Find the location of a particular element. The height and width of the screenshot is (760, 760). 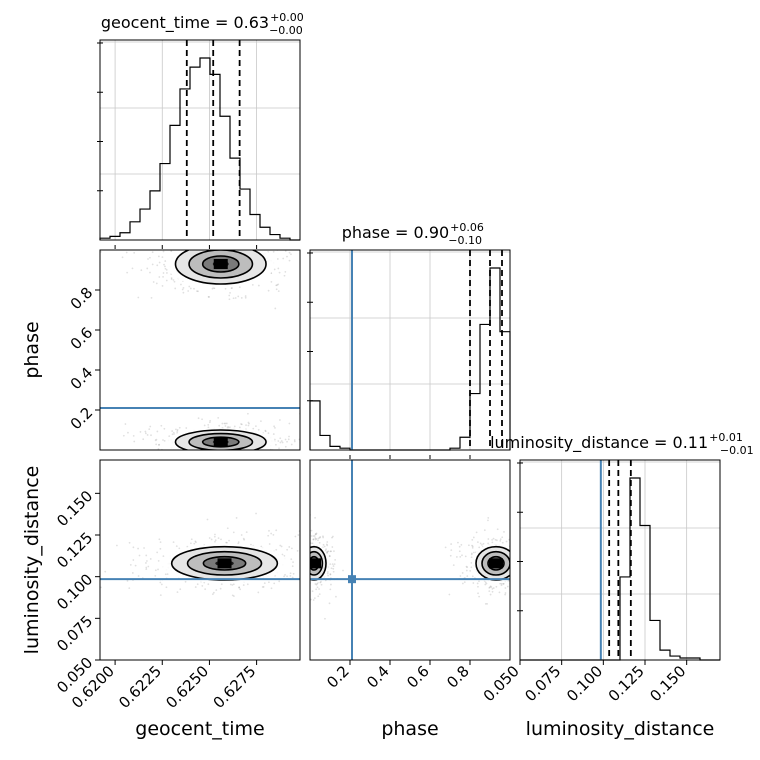

title-upper-error: +0.00 is located at coordinates (287, 17).